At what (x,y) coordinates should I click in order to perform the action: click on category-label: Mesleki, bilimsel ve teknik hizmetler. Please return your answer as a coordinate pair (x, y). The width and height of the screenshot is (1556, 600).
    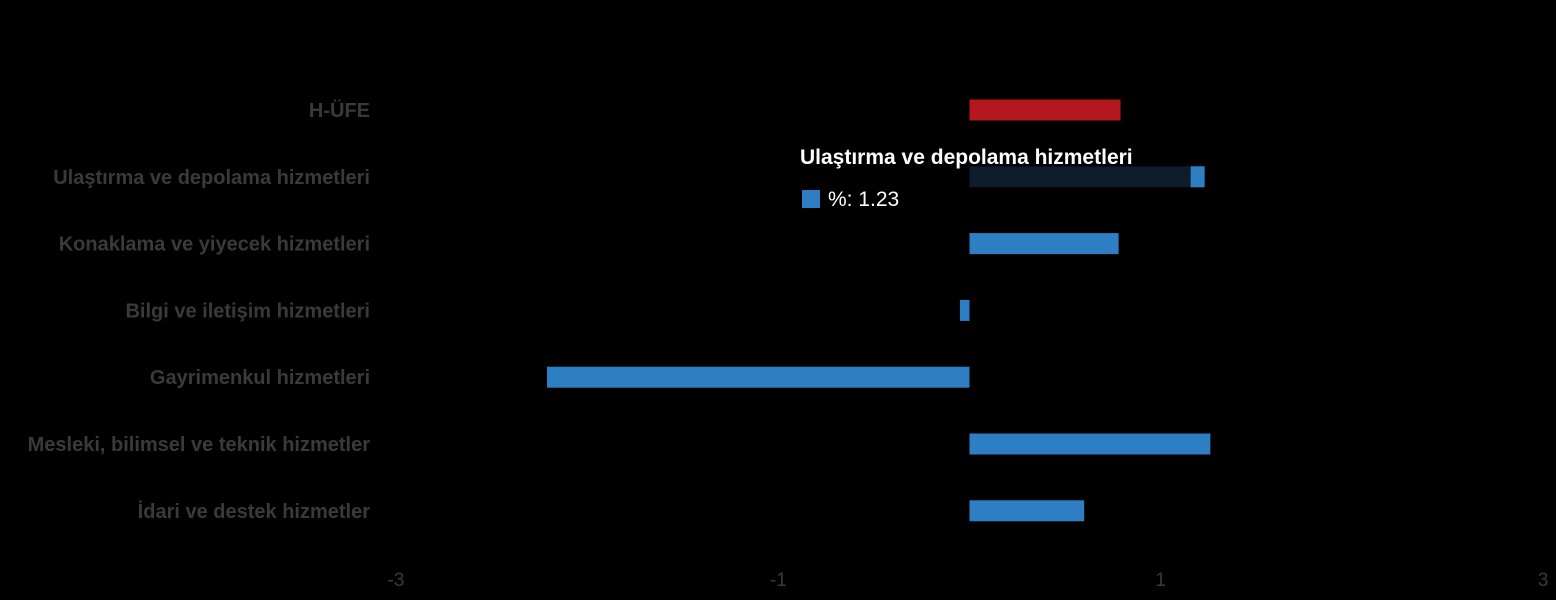
    Looking at the image, I should click on (199, 445).